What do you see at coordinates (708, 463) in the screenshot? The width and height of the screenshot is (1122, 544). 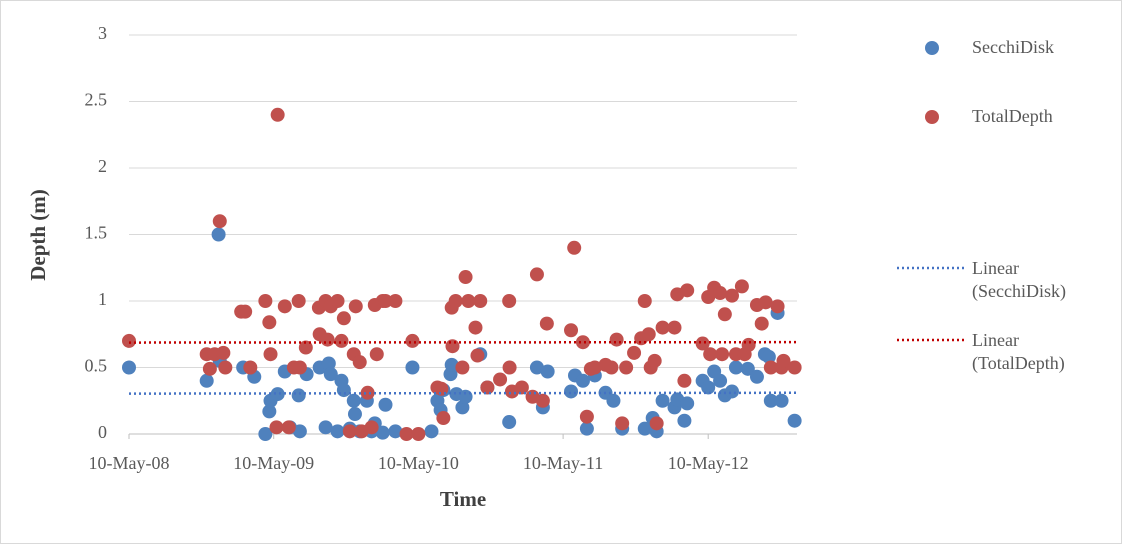 I see `x-tick-label: 10-May-12` at bounding box center [708, 463].